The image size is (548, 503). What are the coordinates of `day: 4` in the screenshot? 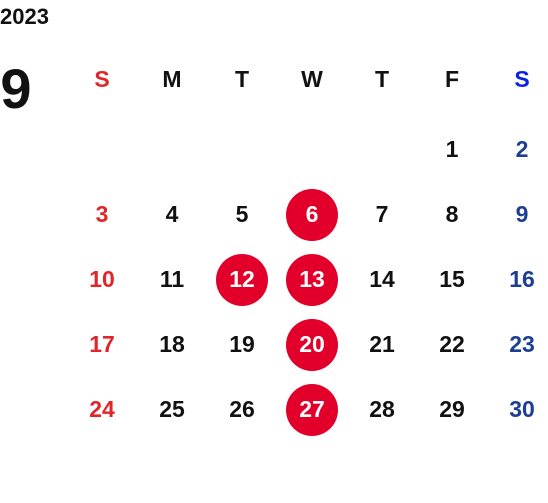 It's located at (172, 214).